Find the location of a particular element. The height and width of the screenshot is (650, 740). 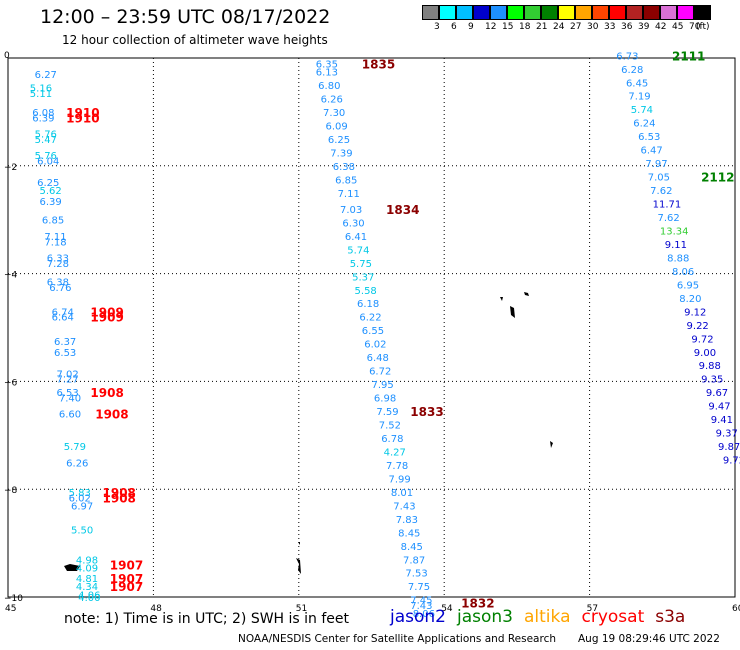

wave-height-value: 5.62 is located at coordinates (51, 191).